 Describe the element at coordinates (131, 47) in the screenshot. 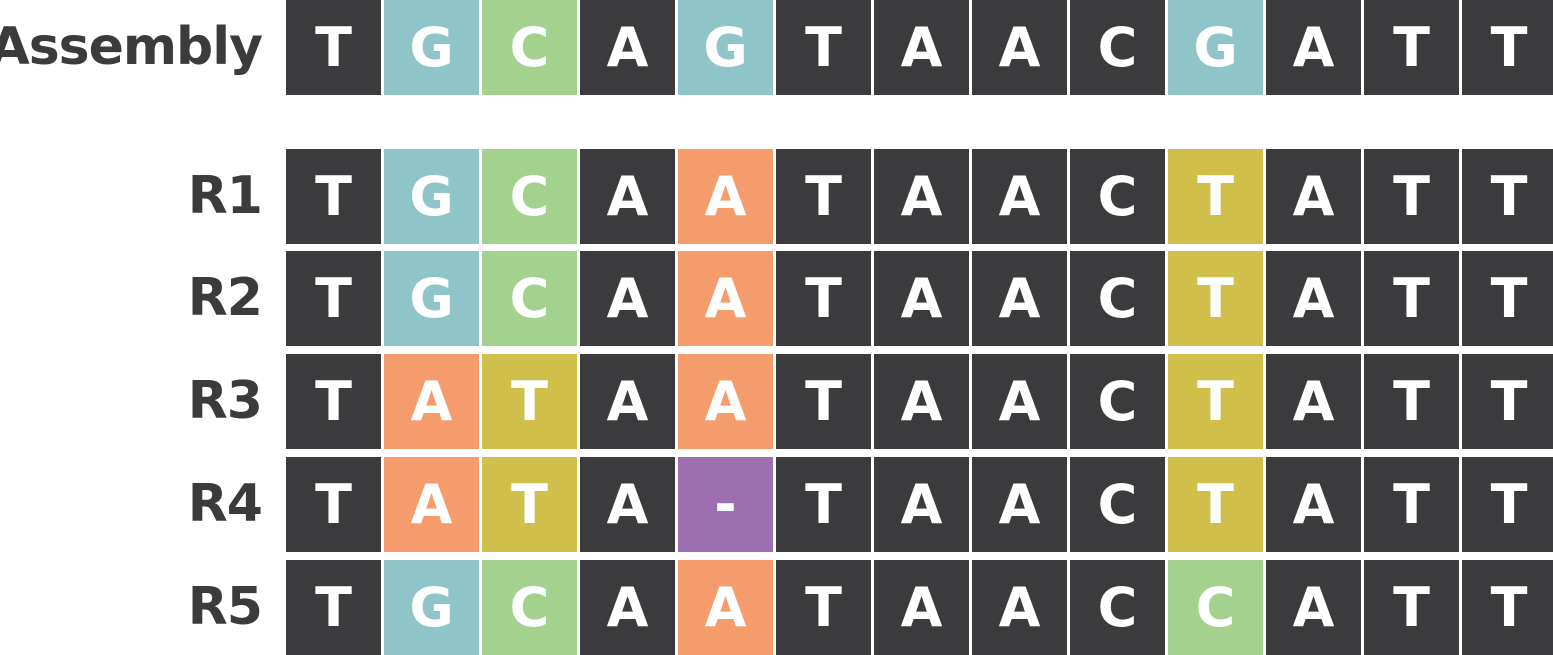

I see `row-label: Assembly` at that location.